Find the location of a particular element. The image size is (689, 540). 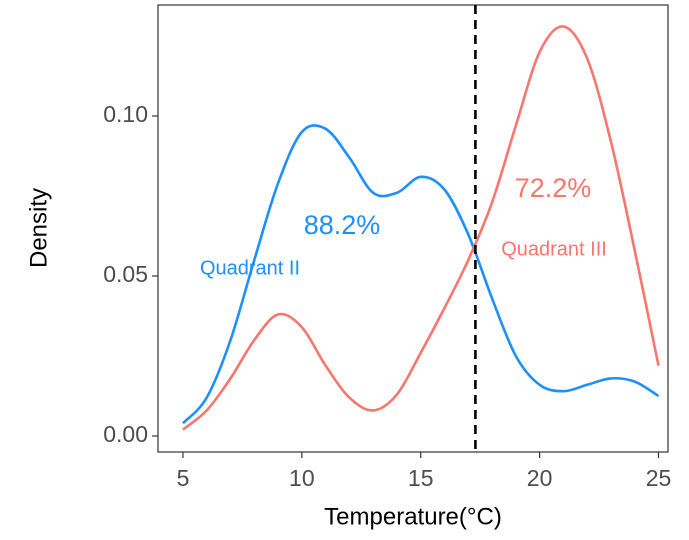

x-tick-label: 15 is located at coordinates (421, 478).